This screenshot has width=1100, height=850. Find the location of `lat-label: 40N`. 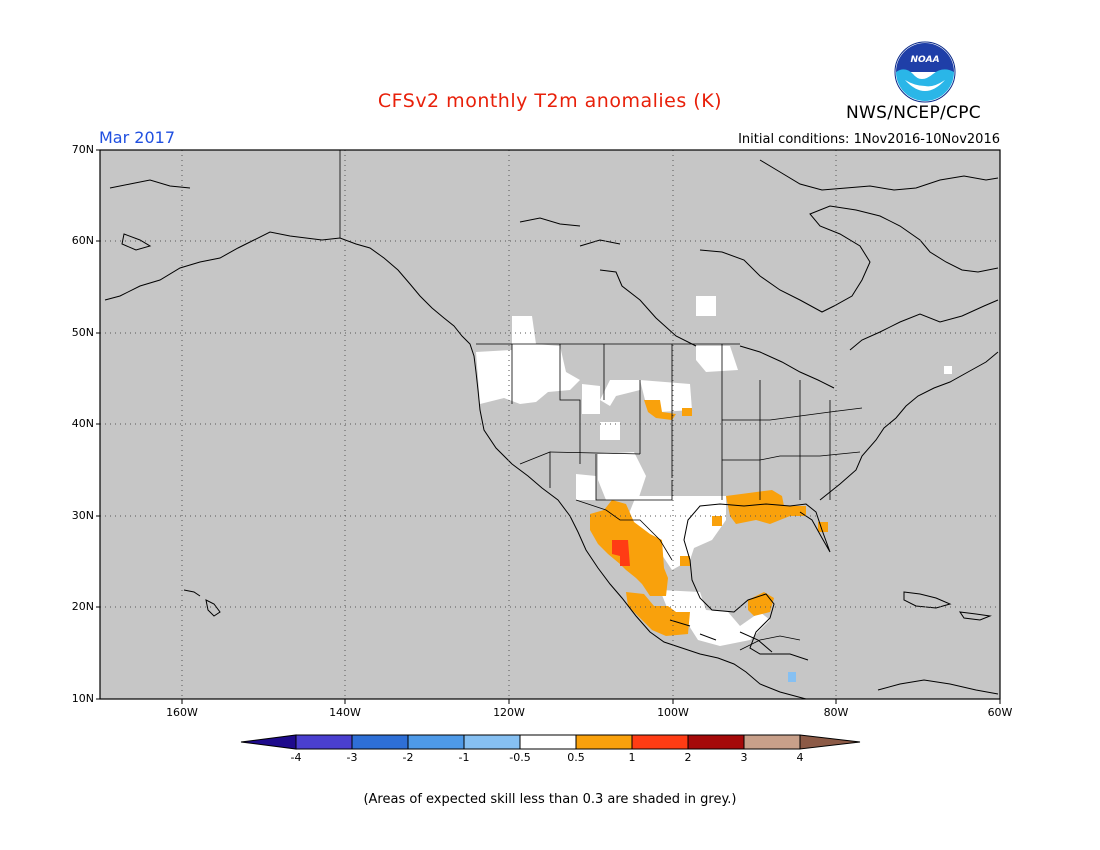

lat-label: 40N is located at coordinates (82, 423).